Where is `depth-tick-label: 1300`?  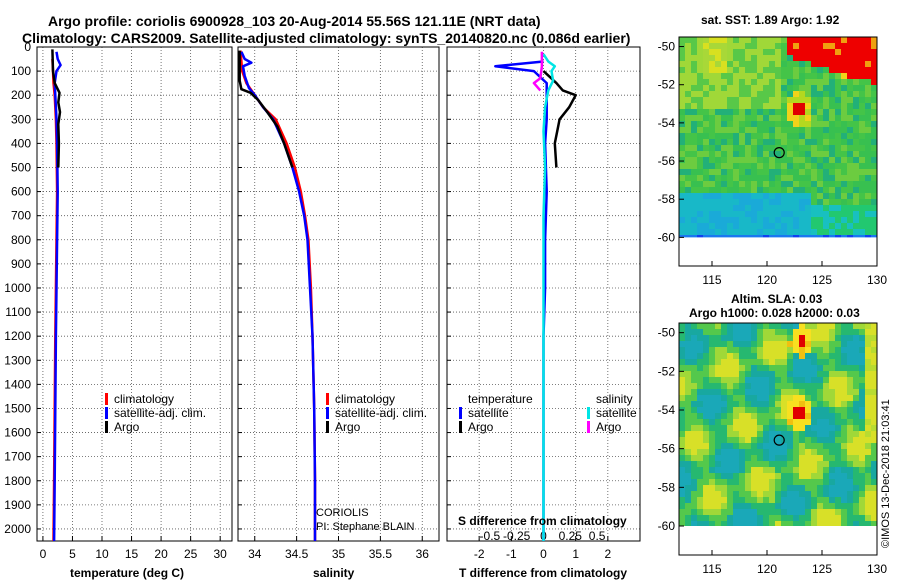
depth-tick-label: 1300 is located at coordinates (17, 360).